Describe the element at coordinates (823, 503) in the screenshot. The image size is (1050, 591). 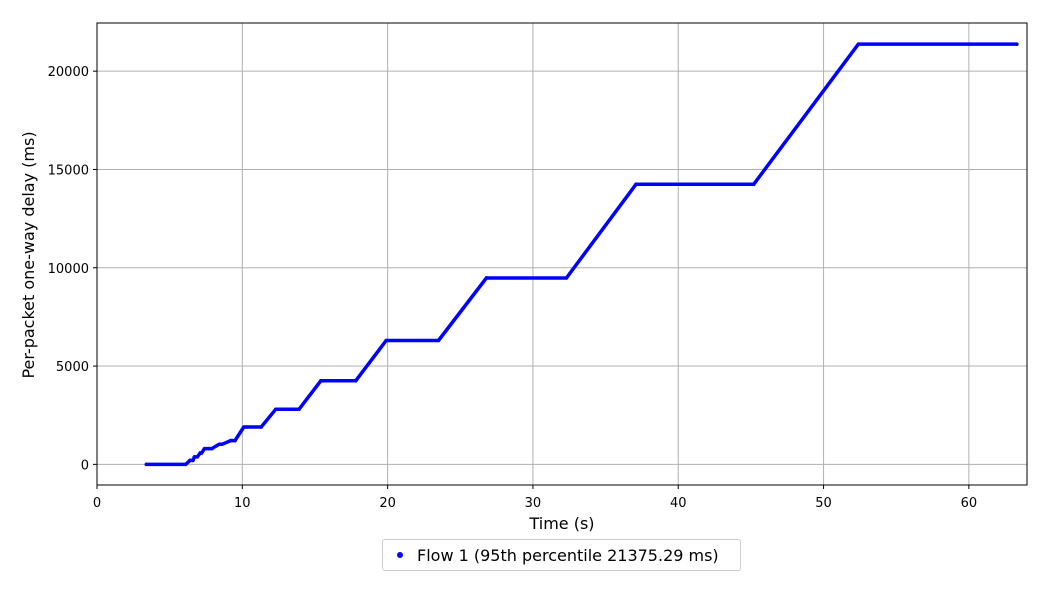
I see `x-tick-label: 50` at that location.